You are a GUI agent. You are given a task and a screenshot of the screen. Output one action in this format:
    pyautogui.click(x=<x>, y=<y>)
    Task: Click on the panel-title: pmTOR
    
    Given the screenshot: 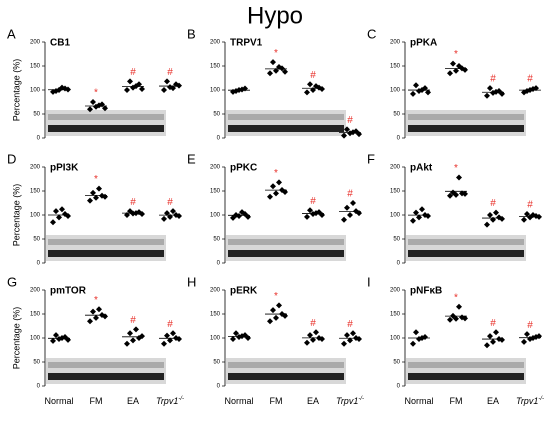 What is the action you would take?
    pyautogui.click(x=68, y=291)
    